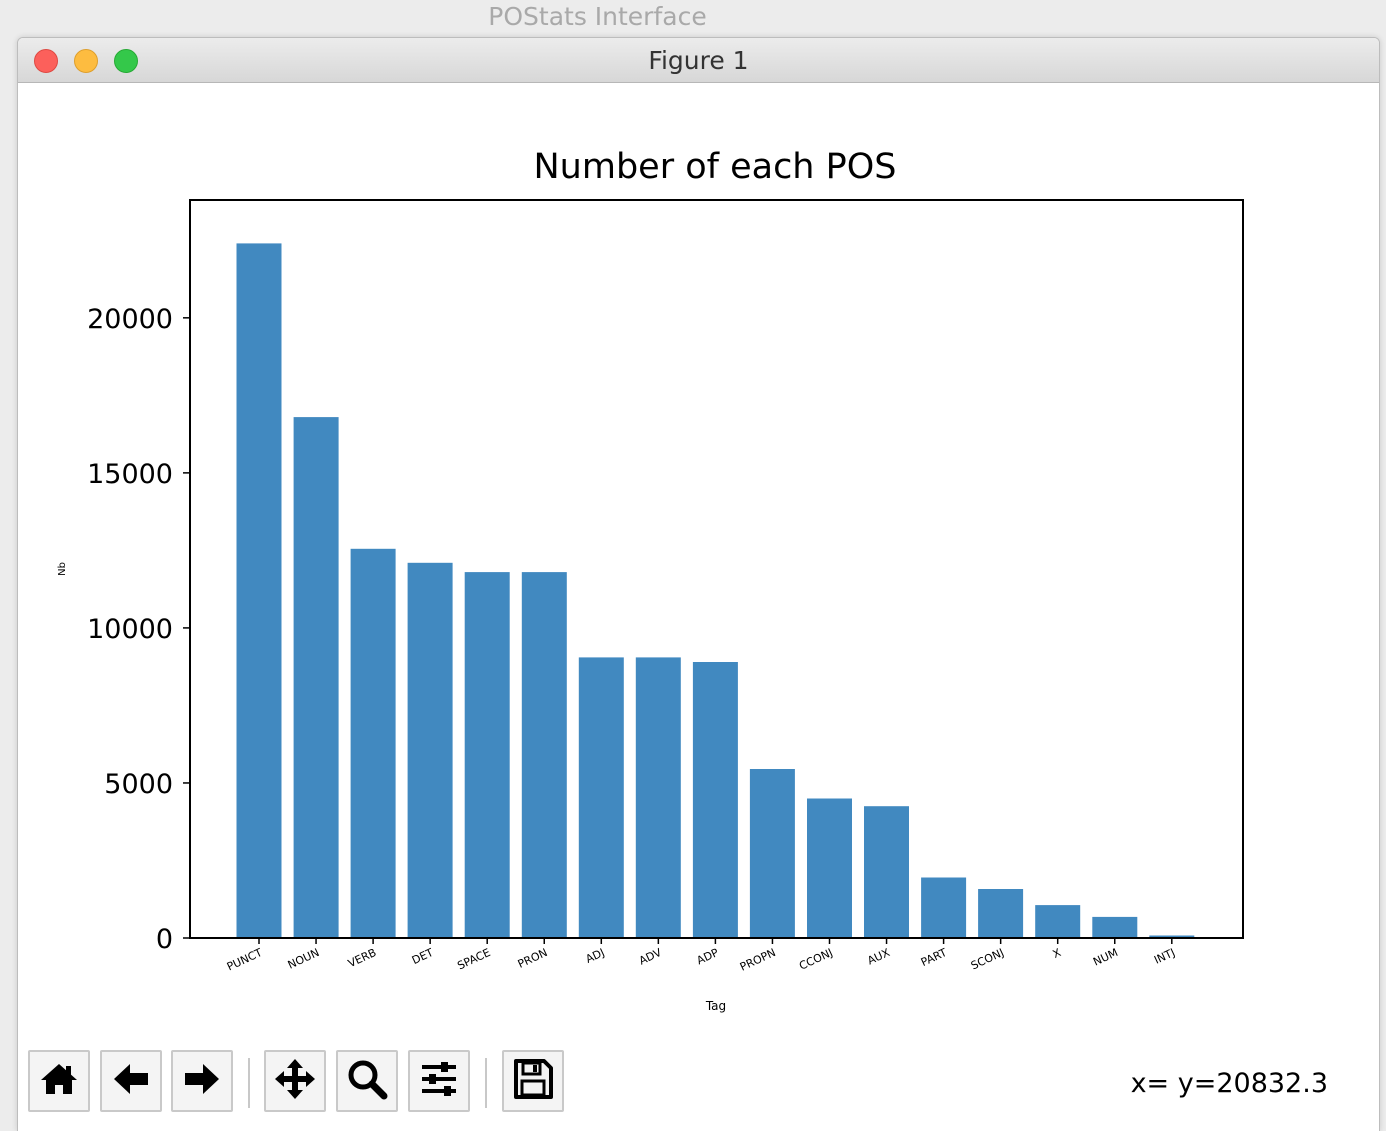 Image resolution: width=1386 pixels, height=1131 pixels. Describe the element at coordinates (473, 959) in the screenshot. I see `x-tick-label: SPACE` at that location.